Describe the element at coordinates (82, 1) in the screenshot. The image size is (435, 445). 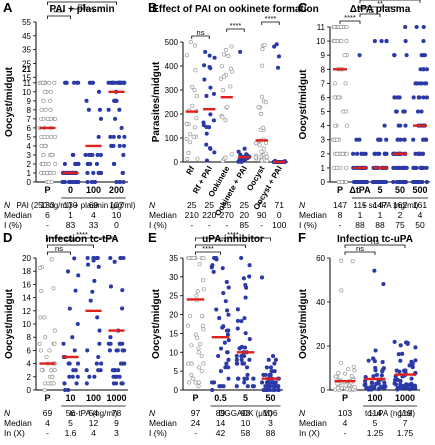
I see `significance-label: *` at that location.